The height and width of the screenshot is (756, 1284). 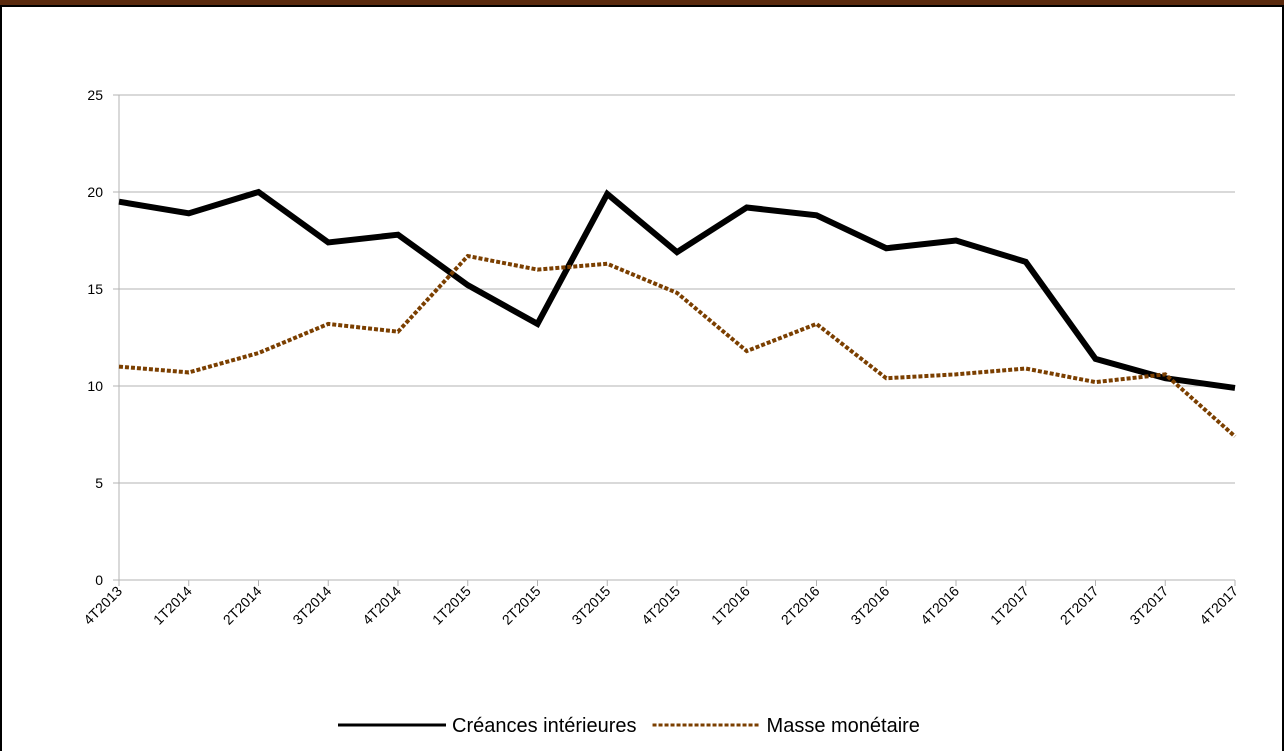 What do you see at coordinates (642, 2) in the screenshot?
I see `top-bar` at bounding box center [642, 2].